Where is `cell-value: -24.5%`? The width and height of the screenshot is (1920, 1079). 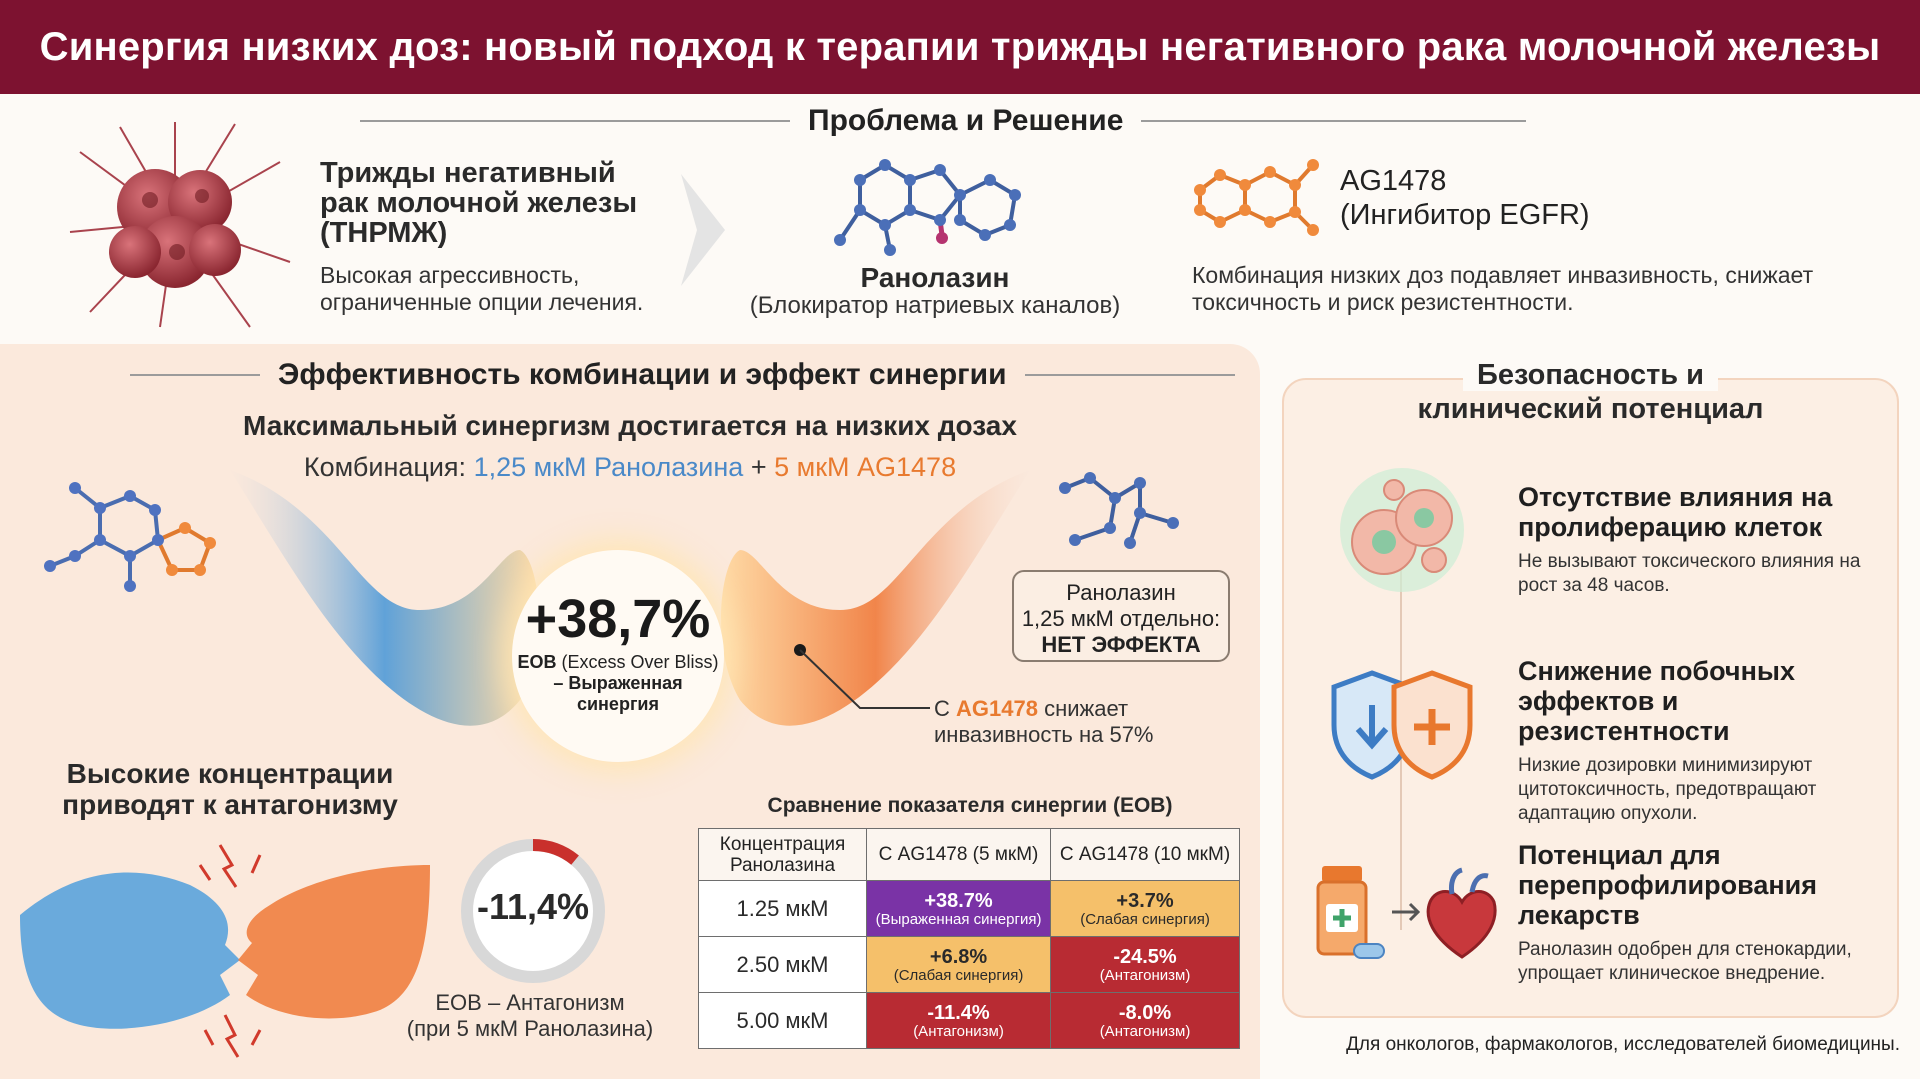
cell-value: -24.5% is located at coordinates (1145, 956).